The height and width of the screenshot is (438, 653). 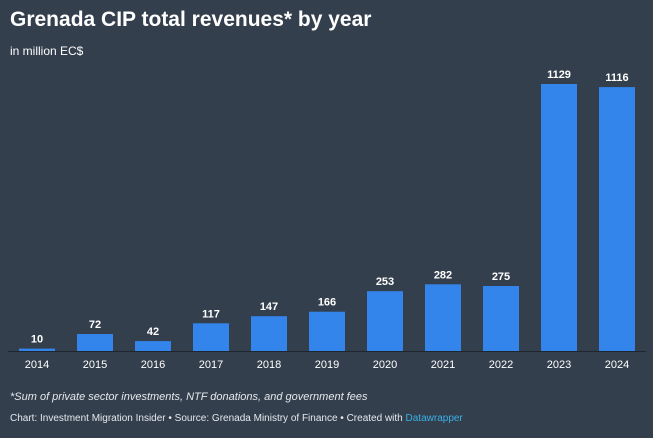 I want to click on x-tick-label-2024: 2024, so click(x=617, y=365).